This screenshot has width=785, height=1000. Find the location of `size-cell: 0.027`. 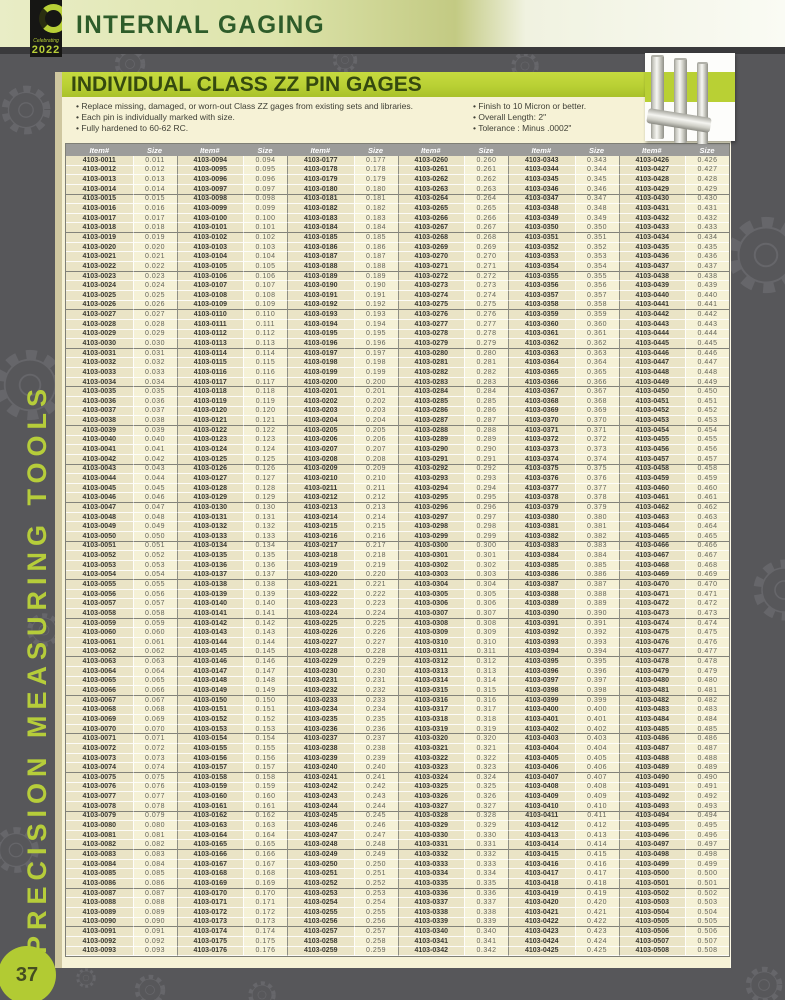

size-cell: 0.027 is located at coordinates (154, 315).